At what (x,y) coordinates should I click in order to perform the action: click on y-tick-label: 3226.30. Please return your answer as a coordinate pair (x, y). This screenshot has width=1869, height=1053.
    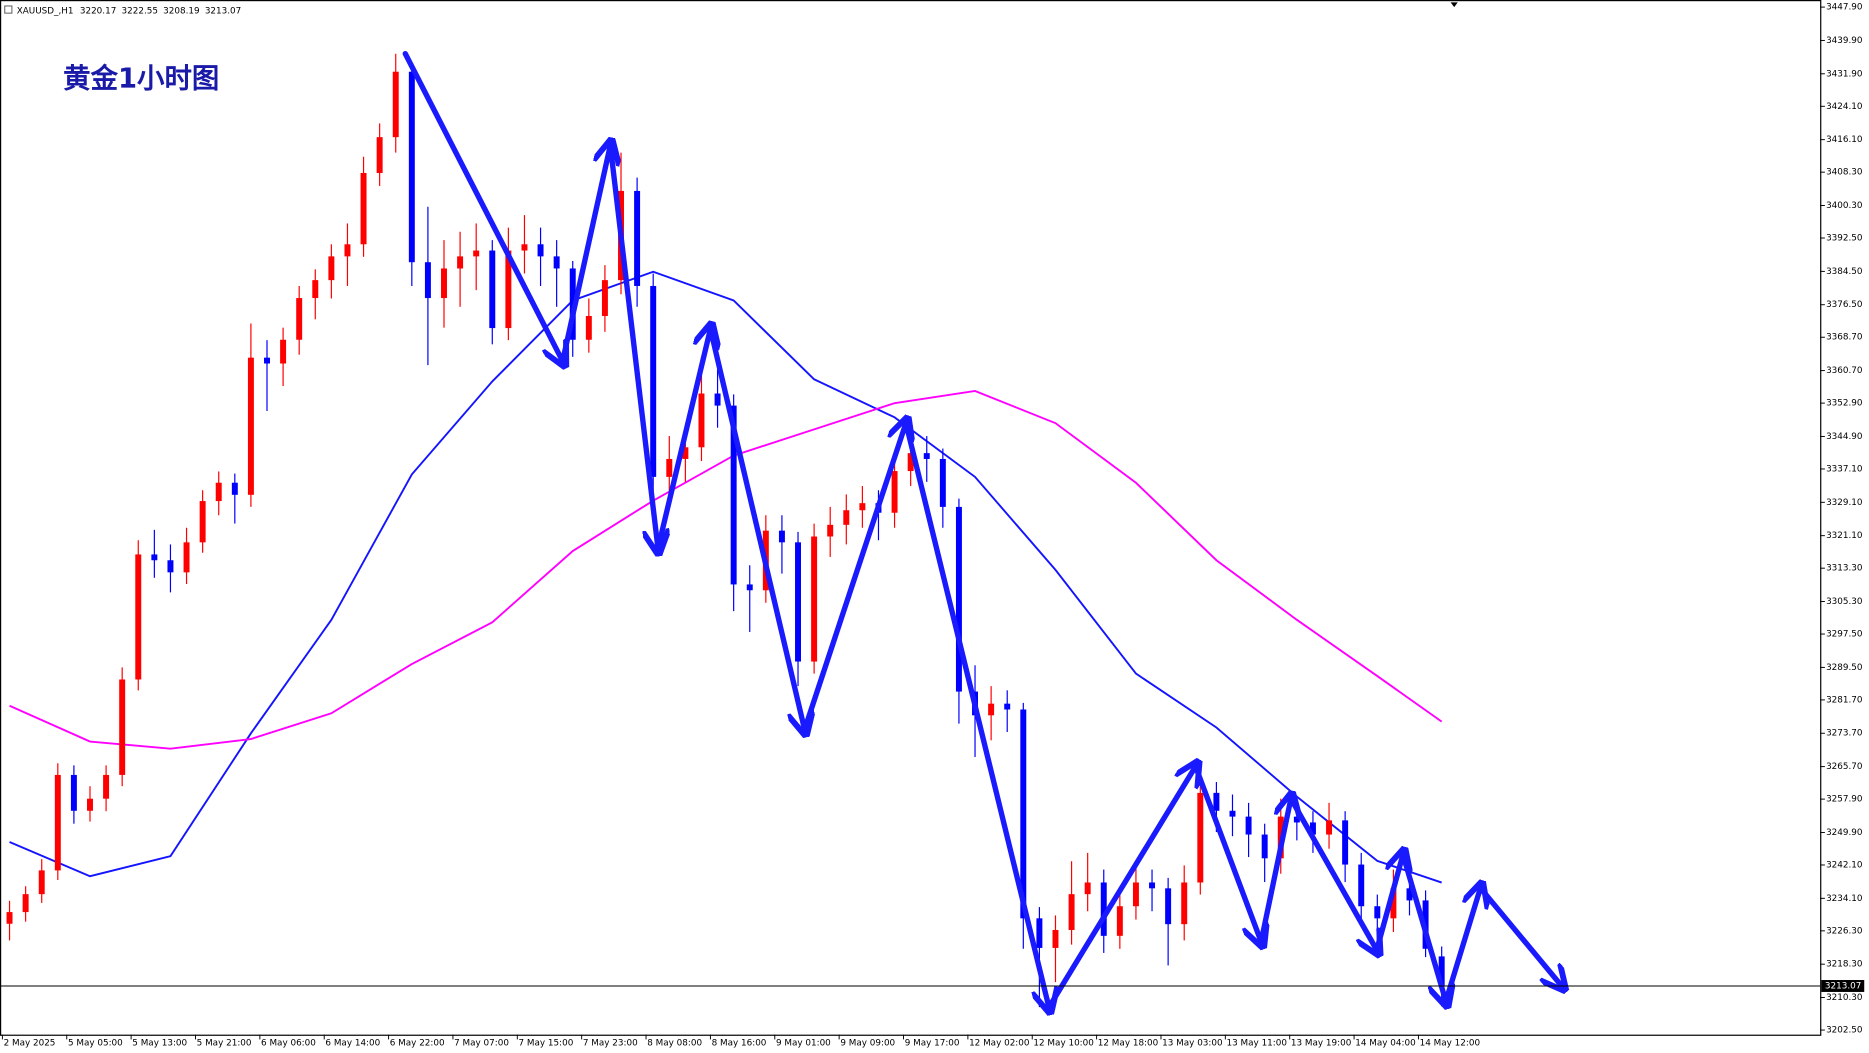
    Looking at the image, I should click on (1844, 931).